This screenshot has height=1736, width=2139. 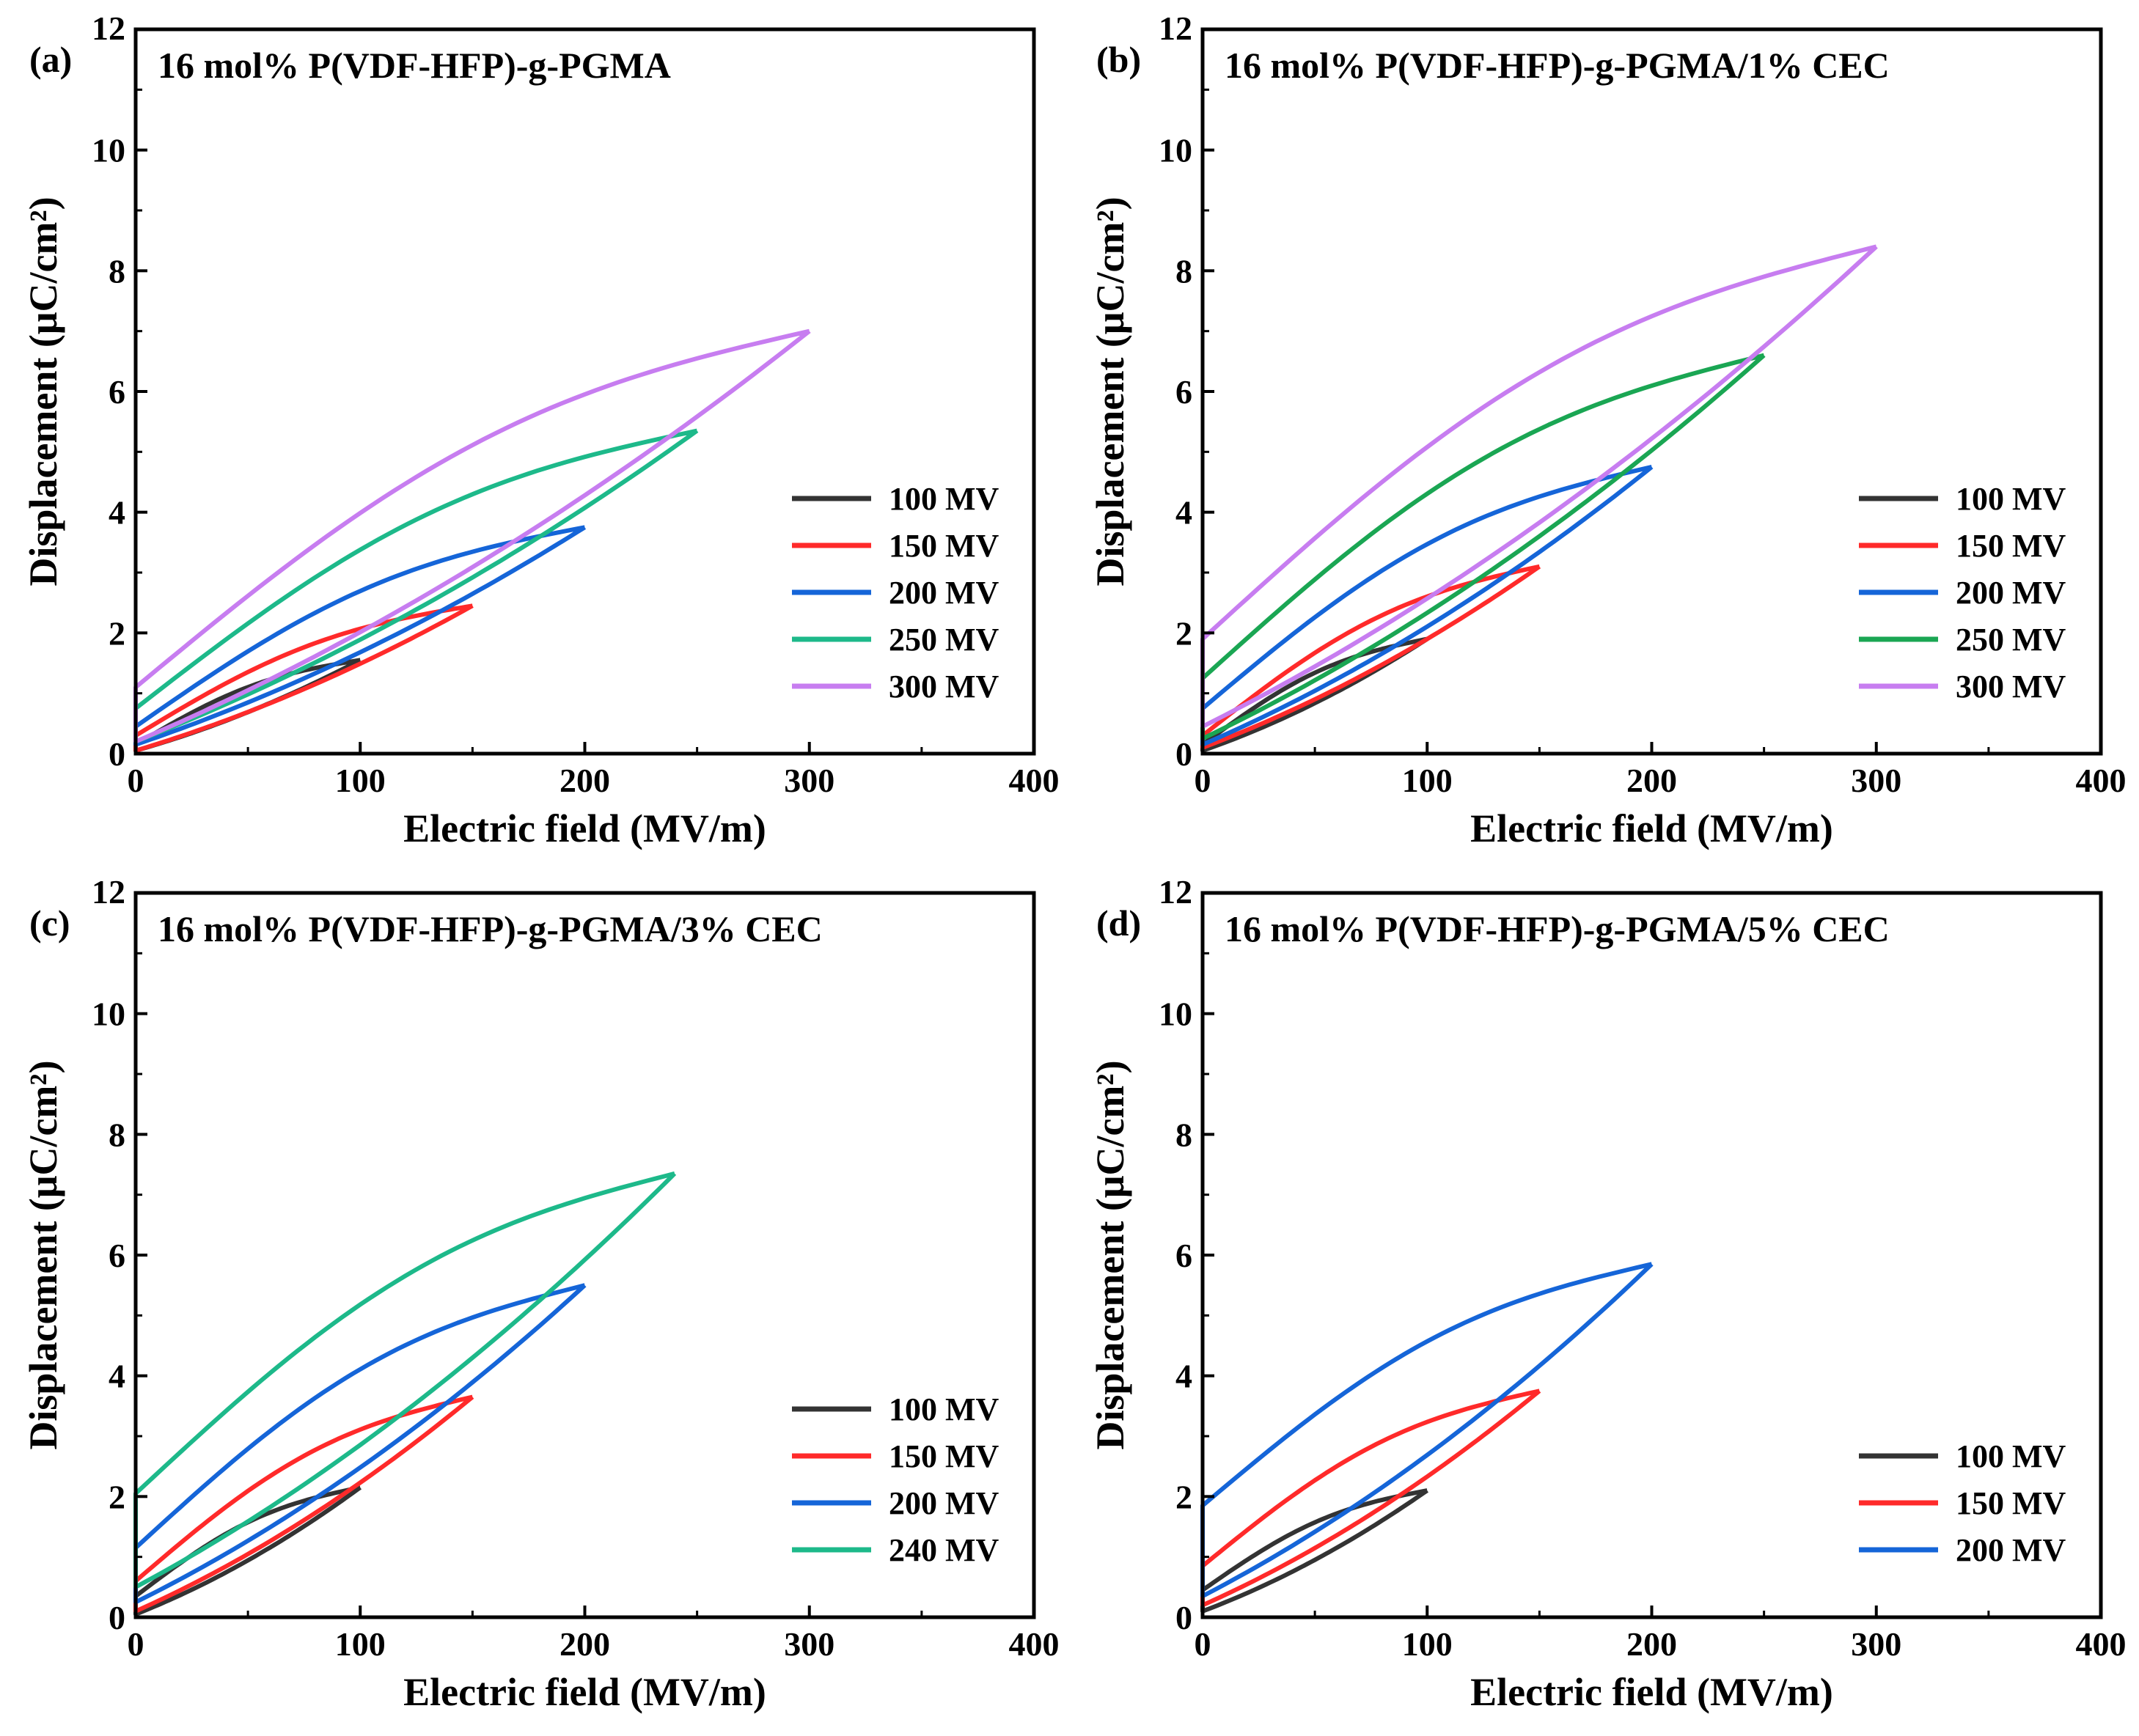 What do you see at coordinates (1315, 1551) in the screenshot?
I see `loop-100-mv` at bounding box center [1315, 1551].